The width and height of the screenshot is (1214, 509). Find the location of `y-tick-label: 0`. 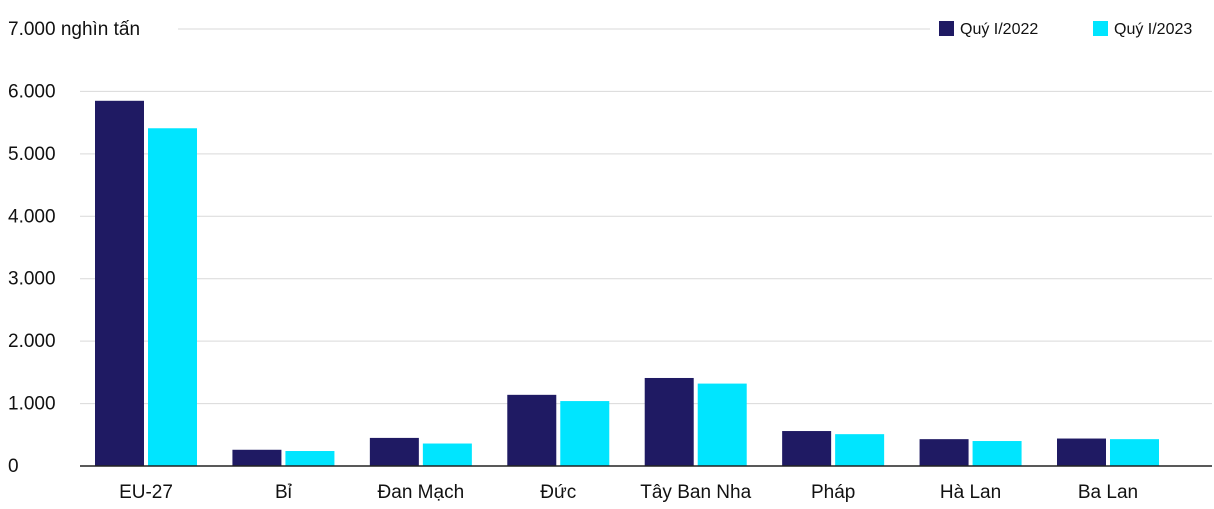

y-tick-label: 0 is located at coordinates (13, 466).